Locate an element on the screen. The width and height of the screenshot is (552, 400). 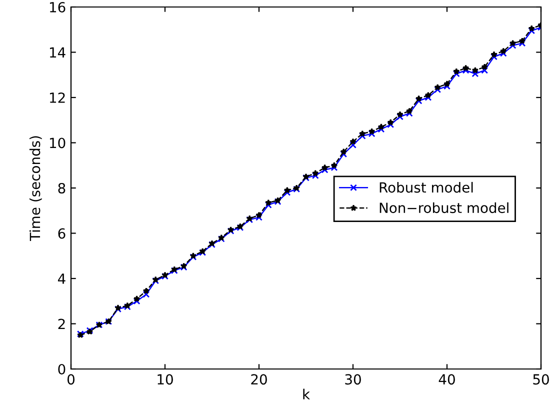
y-tick-label: 16 is located at coordinates (58, 7).